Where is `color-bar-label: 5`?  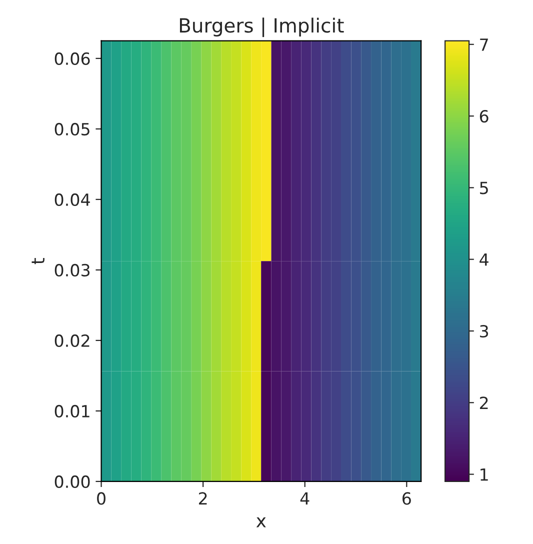
color-bar-label: 5 is located at coordinates (484, 188).